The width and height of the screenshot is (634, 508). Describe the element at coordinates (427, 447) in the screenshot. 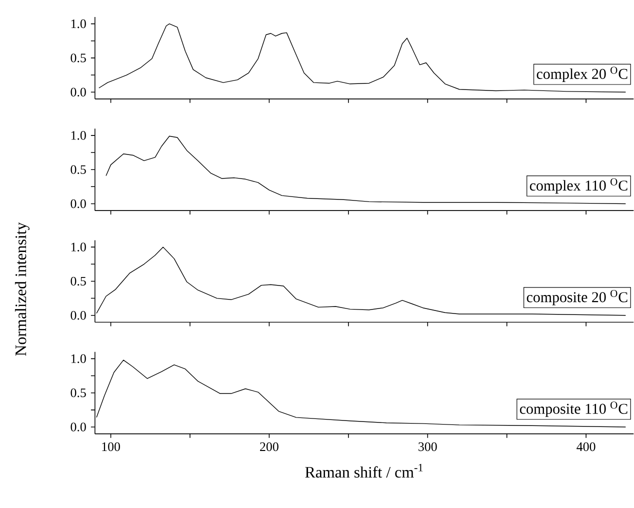

I see `x-tick-label: 300` at that location.